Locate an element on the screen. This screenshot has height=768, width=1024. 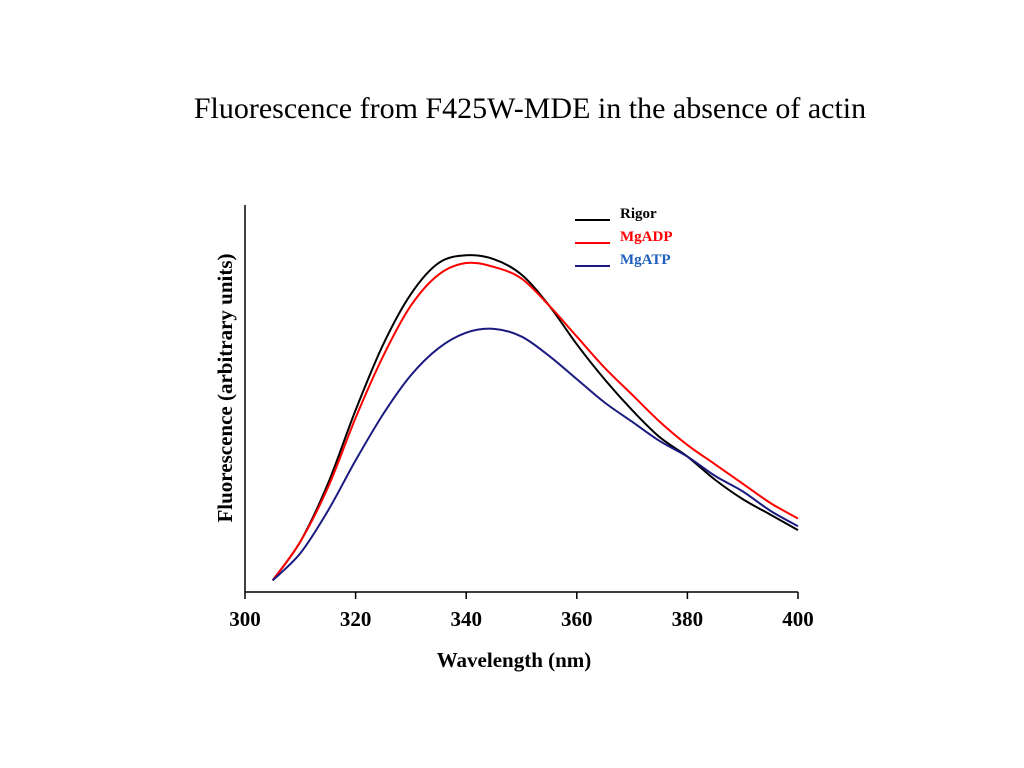
y-axis-label: Fluorescence (arbitrary units) is located at coordinates (225, 387).